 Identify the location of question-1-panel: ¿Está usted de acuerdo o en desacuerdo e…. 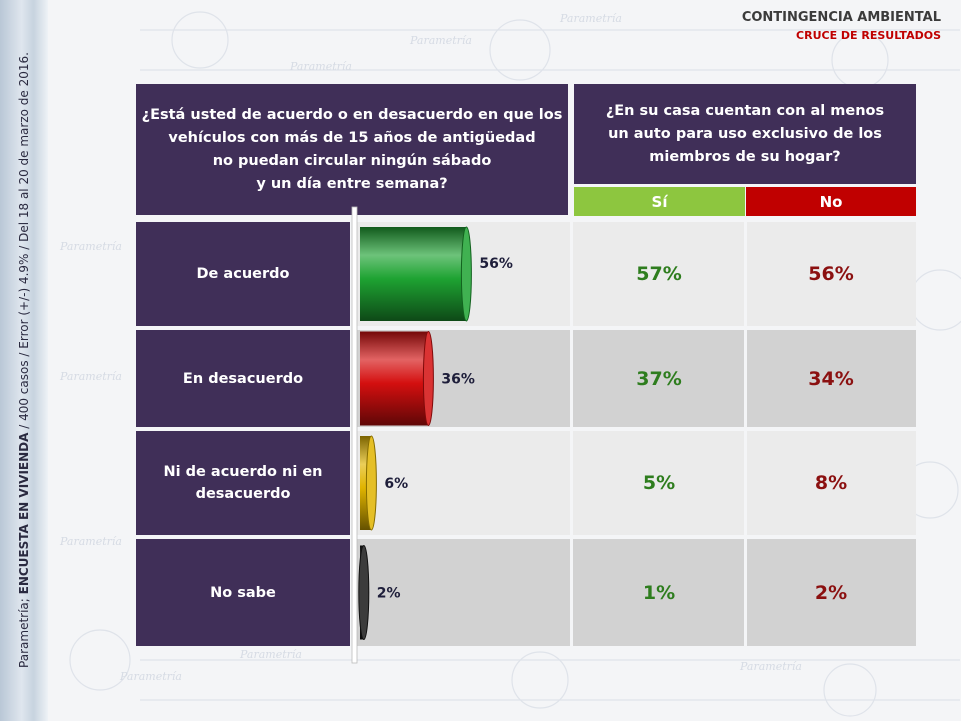
(352, 149).